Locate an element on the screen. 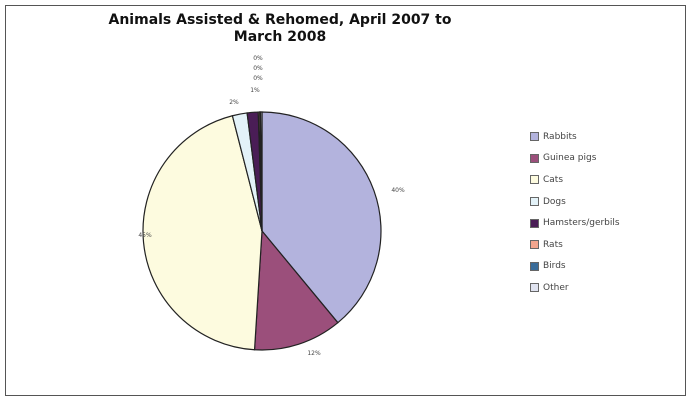 Image resolution: width=693 pixels, height=403 pixels. pie-data-label: 1% is located at coordinates (255, 90).